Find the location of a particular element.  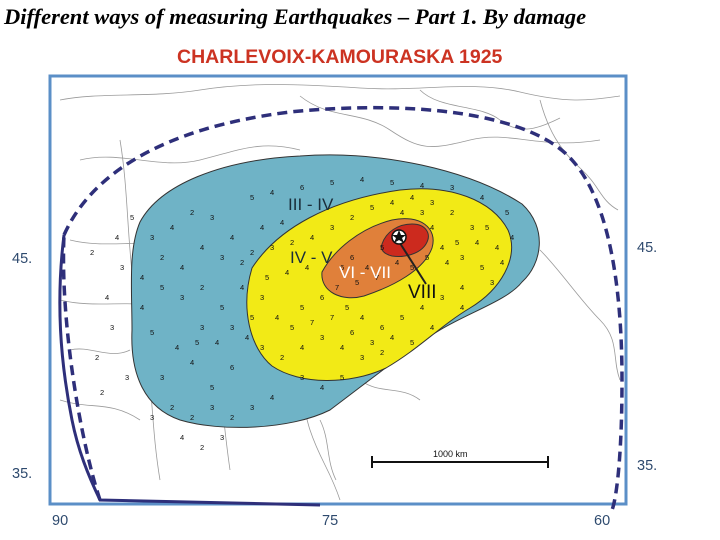

latitude-label-left-45: 45. is located at coordinates (22, 259).